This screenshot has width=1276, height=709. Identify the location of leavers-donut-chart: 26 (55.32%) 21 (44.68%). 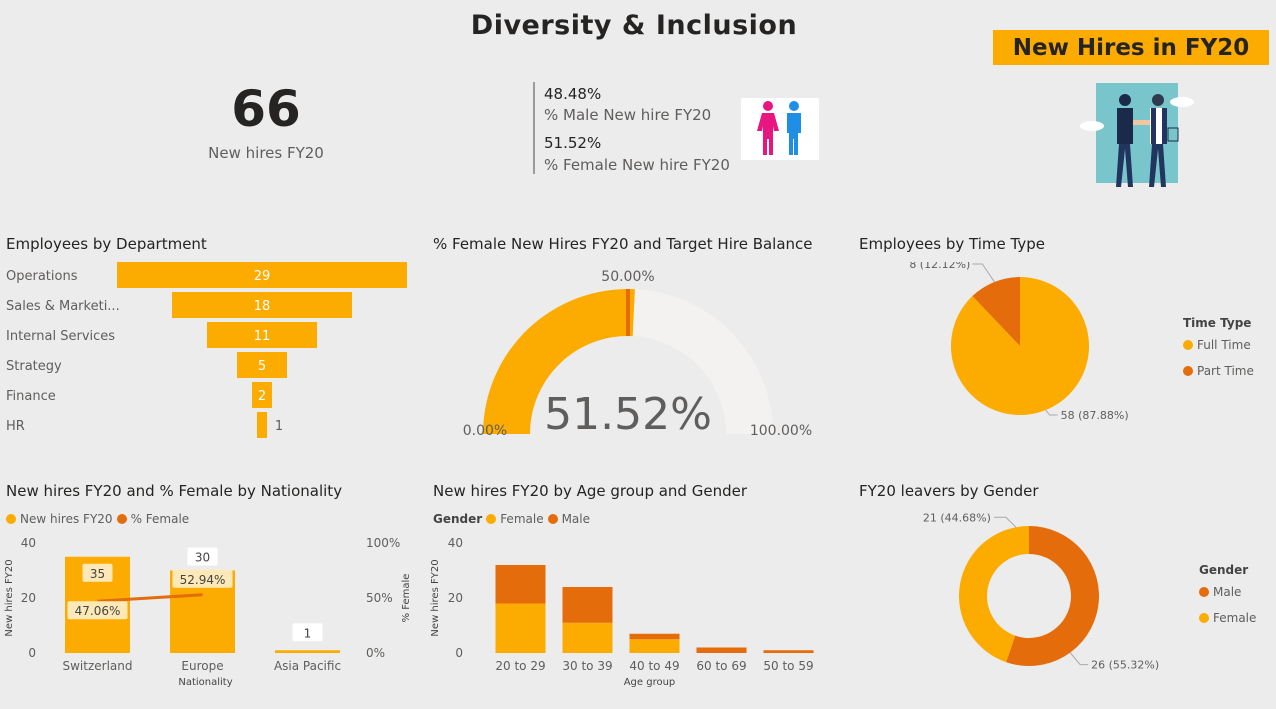
(1041, 592).